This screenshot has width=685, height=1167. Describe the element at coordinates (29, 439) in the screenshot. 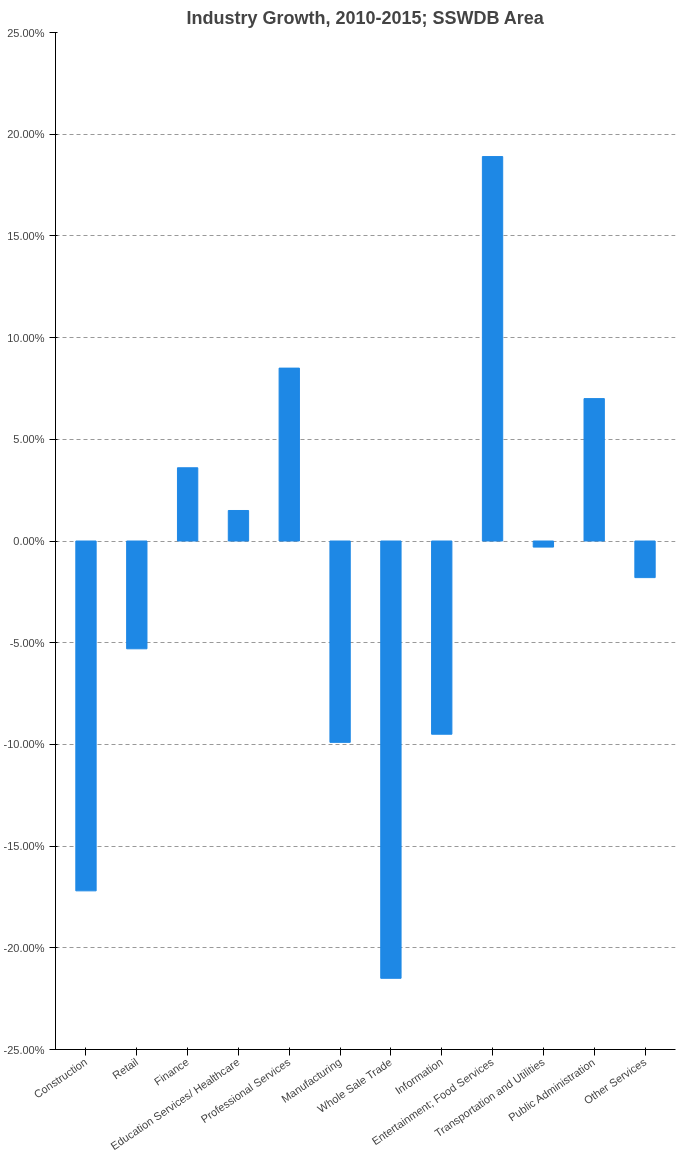

I see `y-tick-label: 5.00%` at that location.